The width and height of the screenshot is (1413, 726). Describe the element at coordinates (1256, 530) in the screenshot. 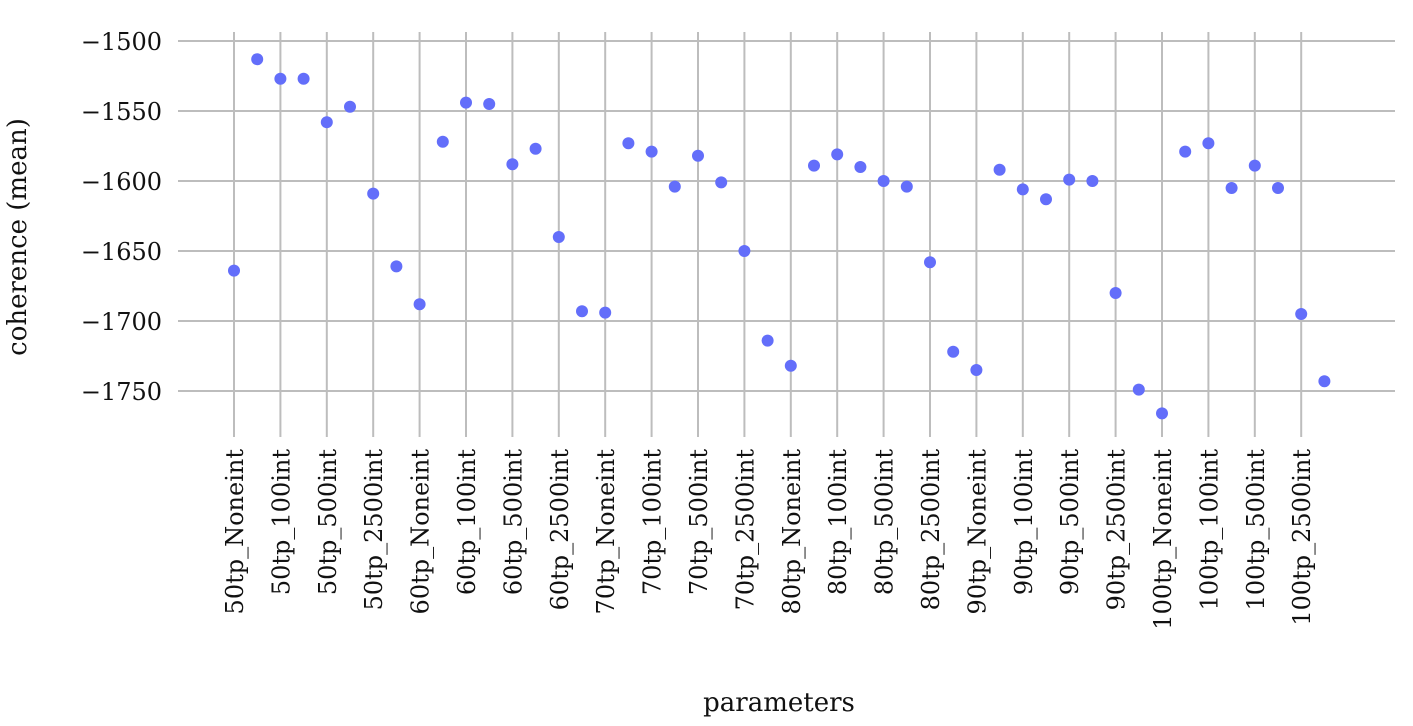

I see `x-tick-label: 100tp_500int` at that location.